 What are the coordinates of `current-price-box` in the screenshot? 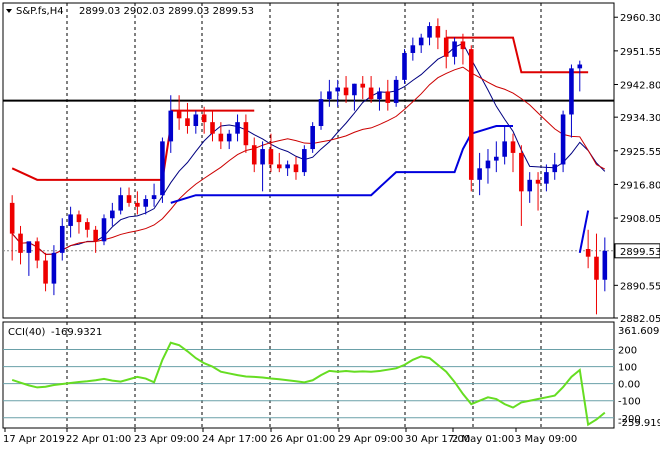 It's located at (637, 251).